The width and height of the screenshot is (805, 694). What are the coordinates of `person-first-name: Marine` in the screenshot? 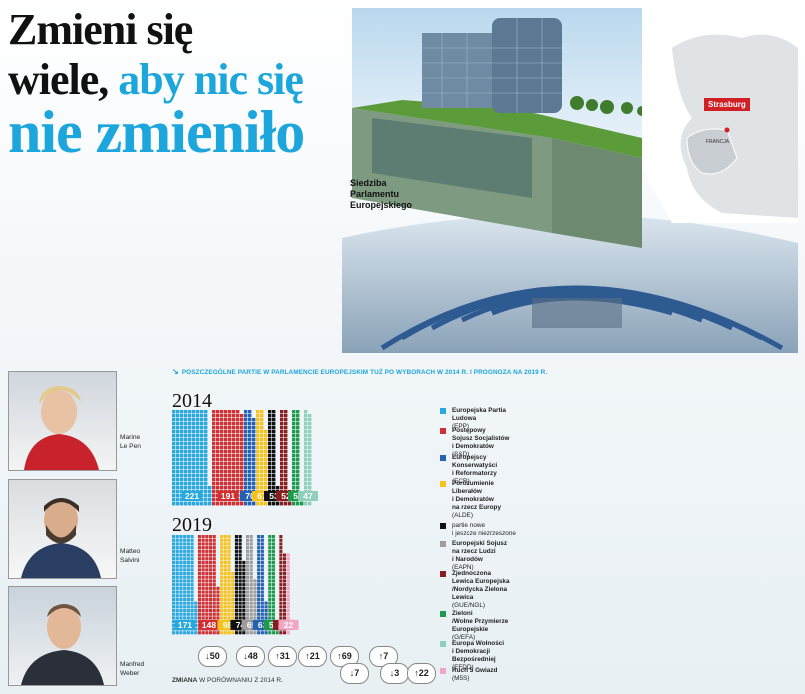 It's located at (130, 437).